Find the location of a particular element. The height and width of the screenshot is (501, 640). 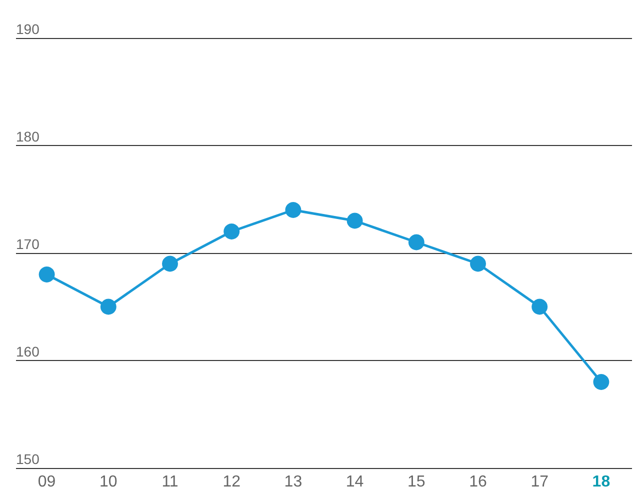

y-tick-label: 150 is located at coordinates (28, 459).